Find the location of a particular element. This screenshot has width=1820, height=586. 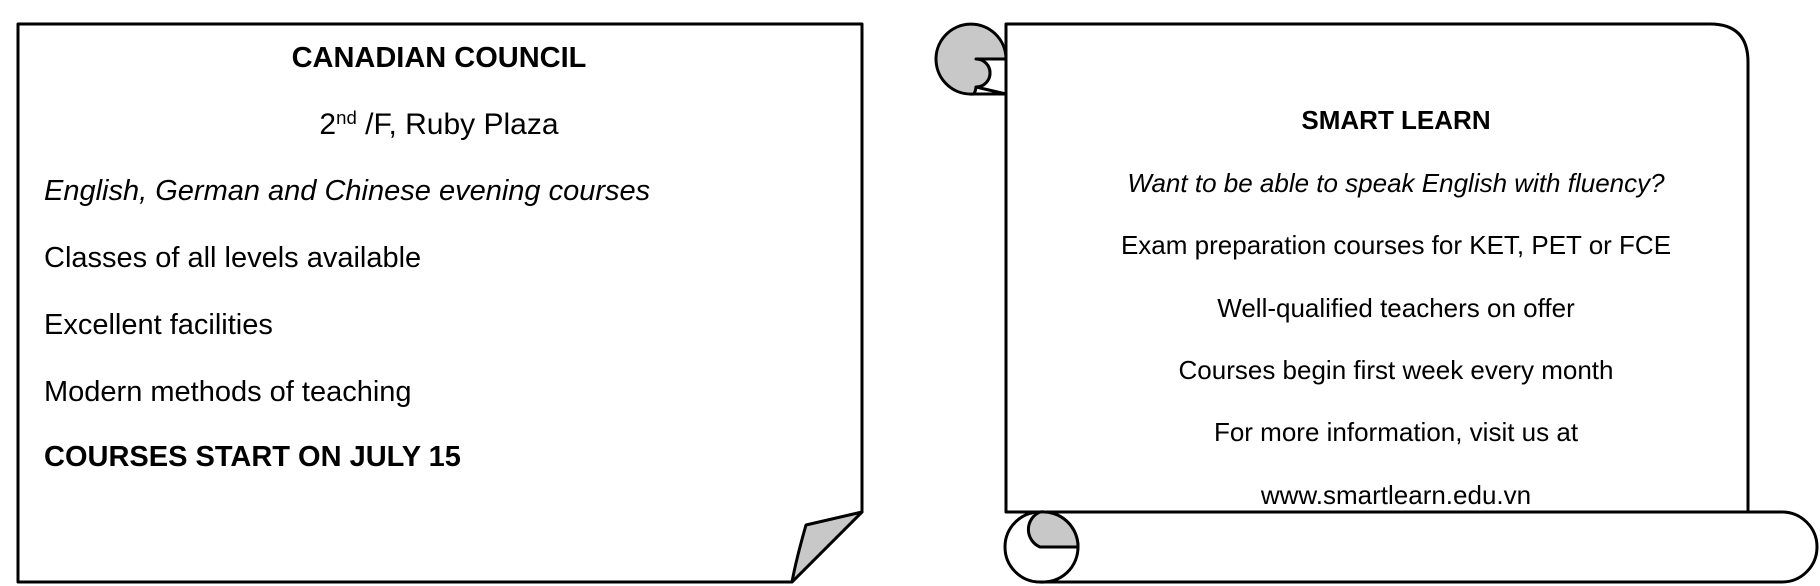

scroll-top-roll is located at coordinates (971, 59).